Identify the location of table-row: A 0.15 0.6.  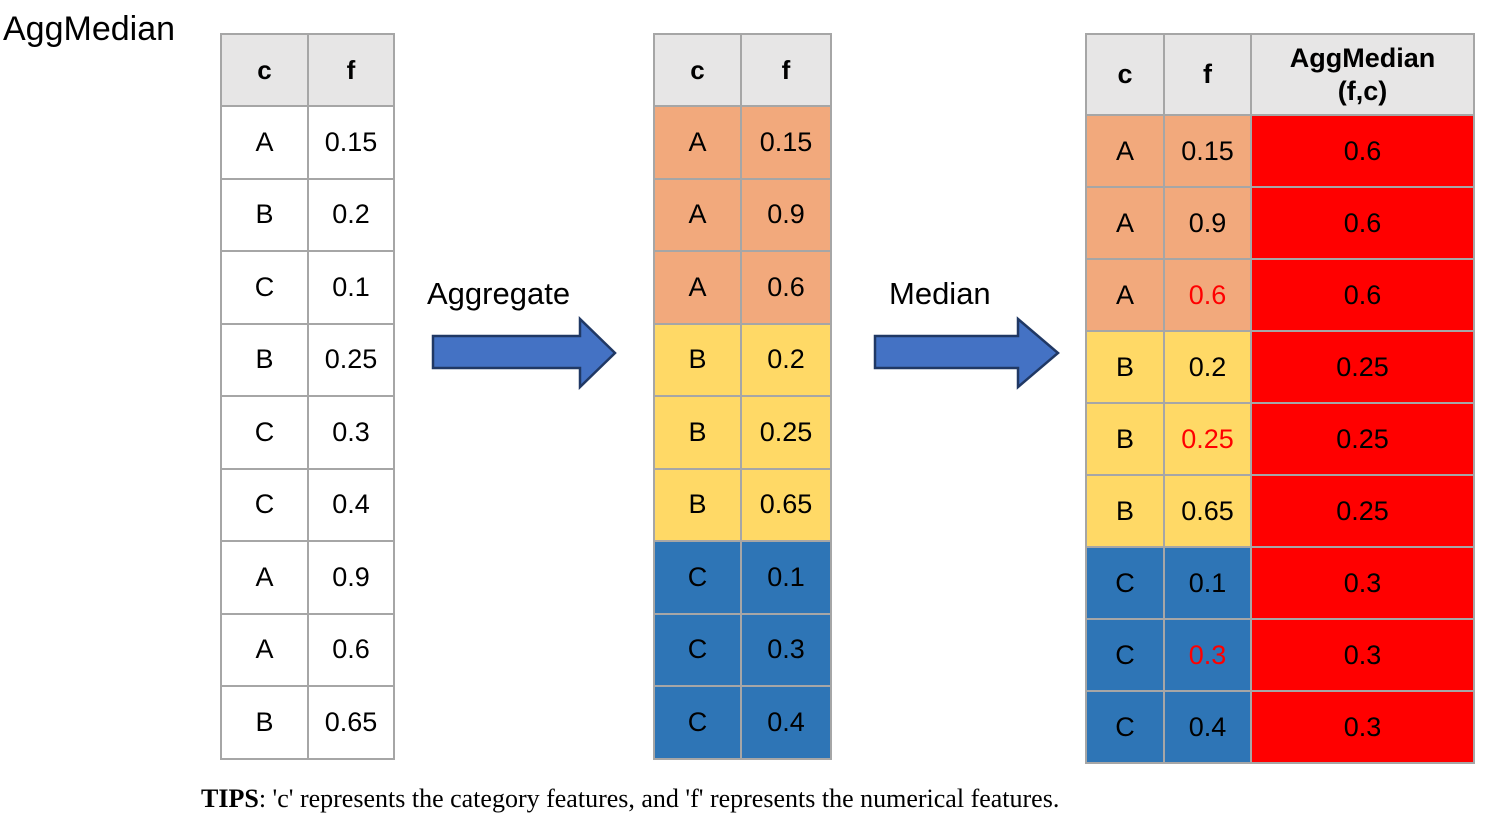
(1280, 151).